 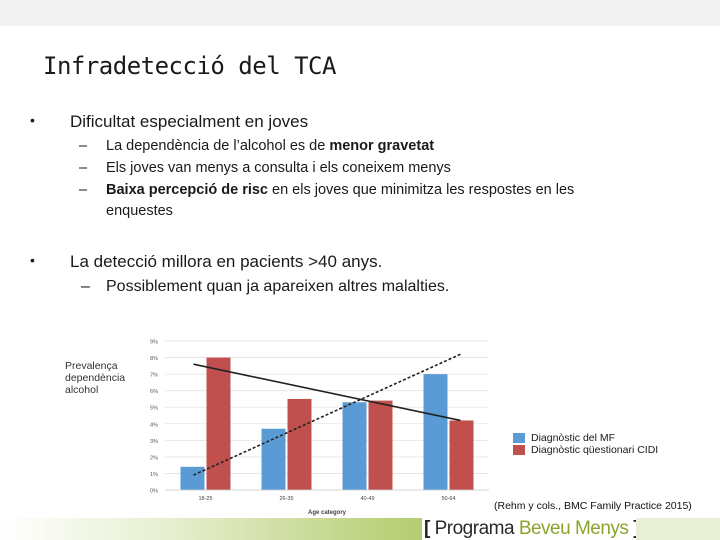 I want to click on sub-bullet-1-bold: menor gravetat, so click(x=382, y=146).